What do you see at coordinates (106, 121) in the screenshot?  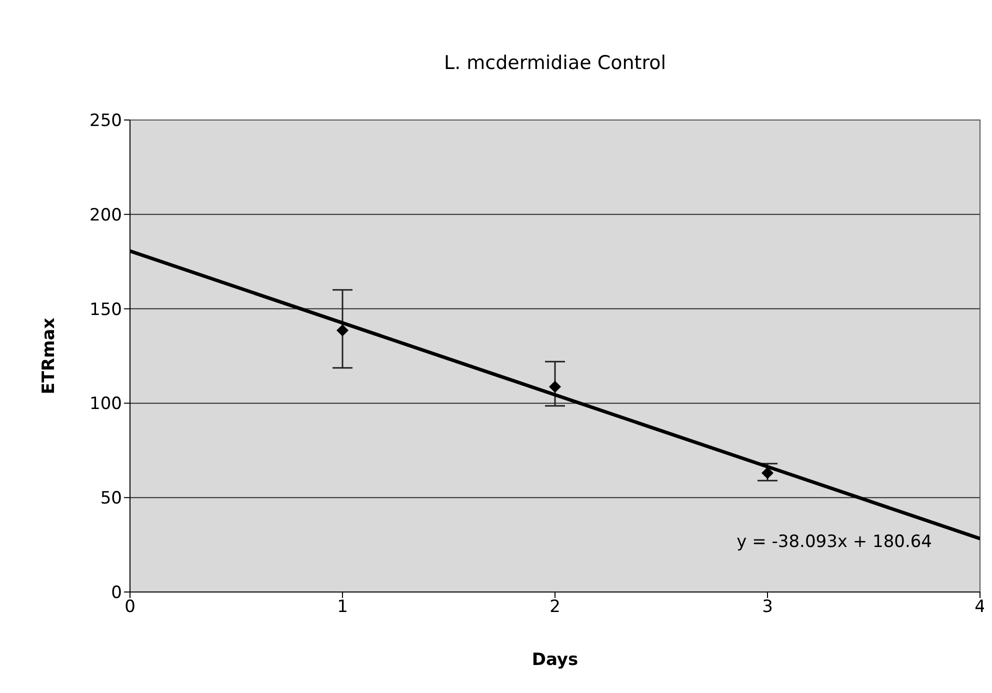 I see `y-tick-label: 250` at bounding box center [106, 121].